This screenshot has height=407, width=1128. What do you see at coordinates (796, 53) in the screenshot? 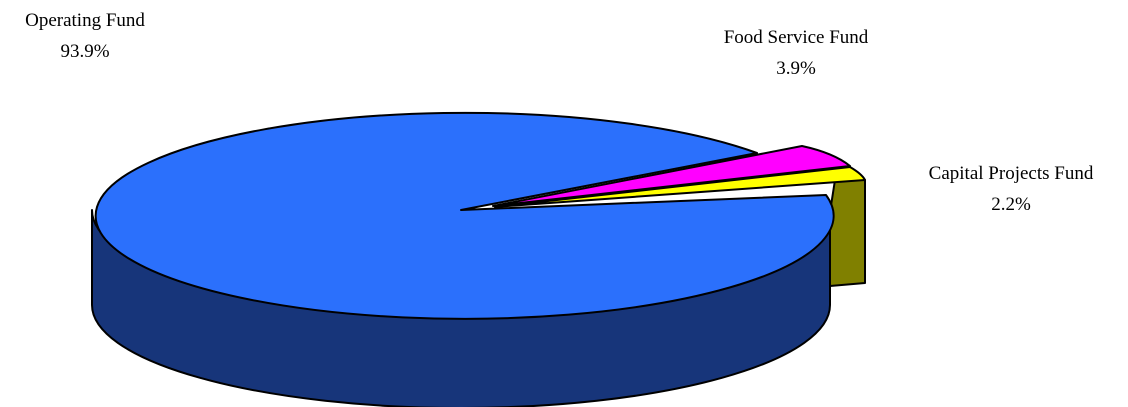
I see `label-food-service-fund: Food Service Fund 3.9%` at bounding box center [796, 53].